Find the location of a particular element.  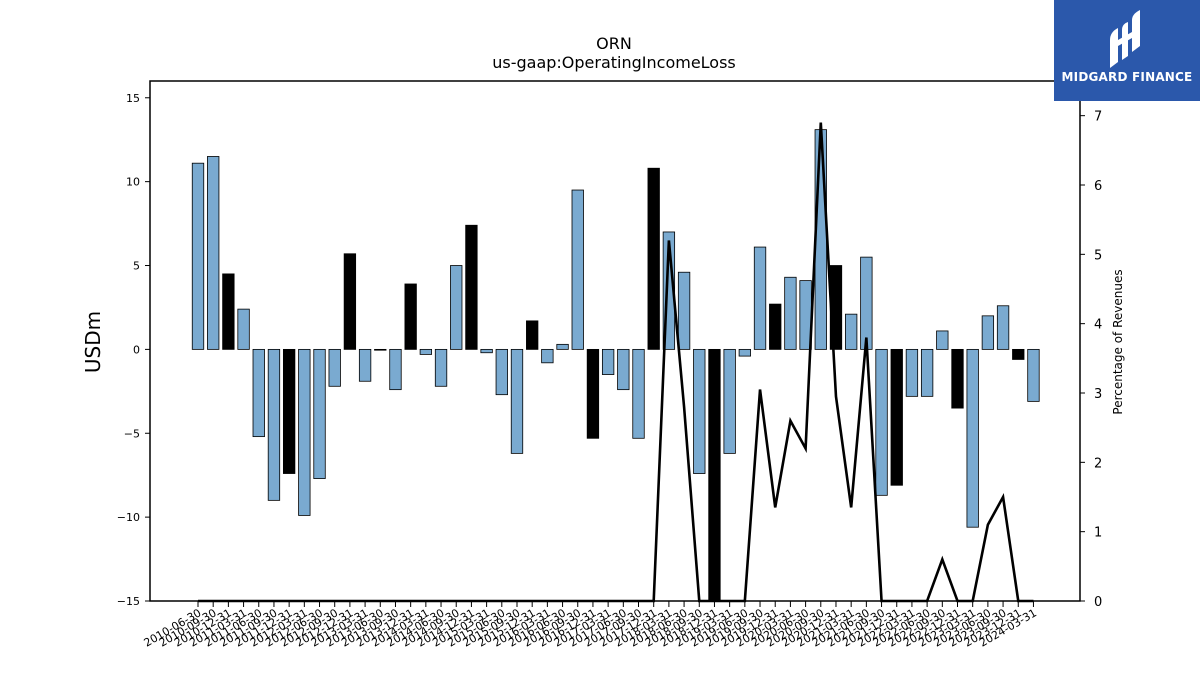

y2-tick-label: 2 is located at coordinates (1098, 463).